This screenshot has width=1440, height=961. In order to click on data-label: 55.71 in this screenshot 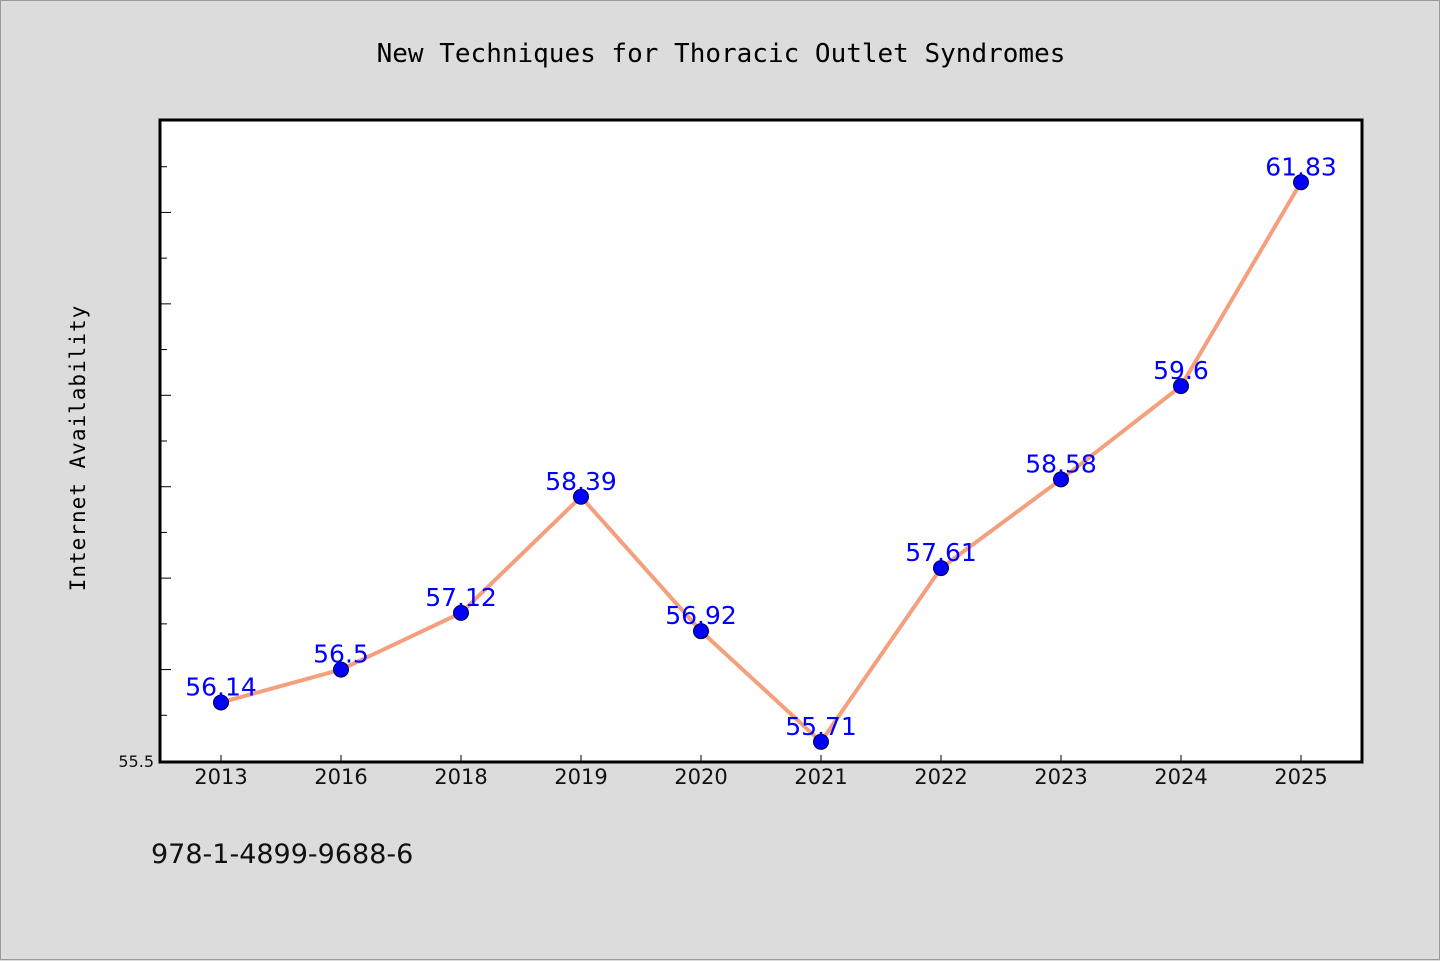, I will do `click(821, 726)`.